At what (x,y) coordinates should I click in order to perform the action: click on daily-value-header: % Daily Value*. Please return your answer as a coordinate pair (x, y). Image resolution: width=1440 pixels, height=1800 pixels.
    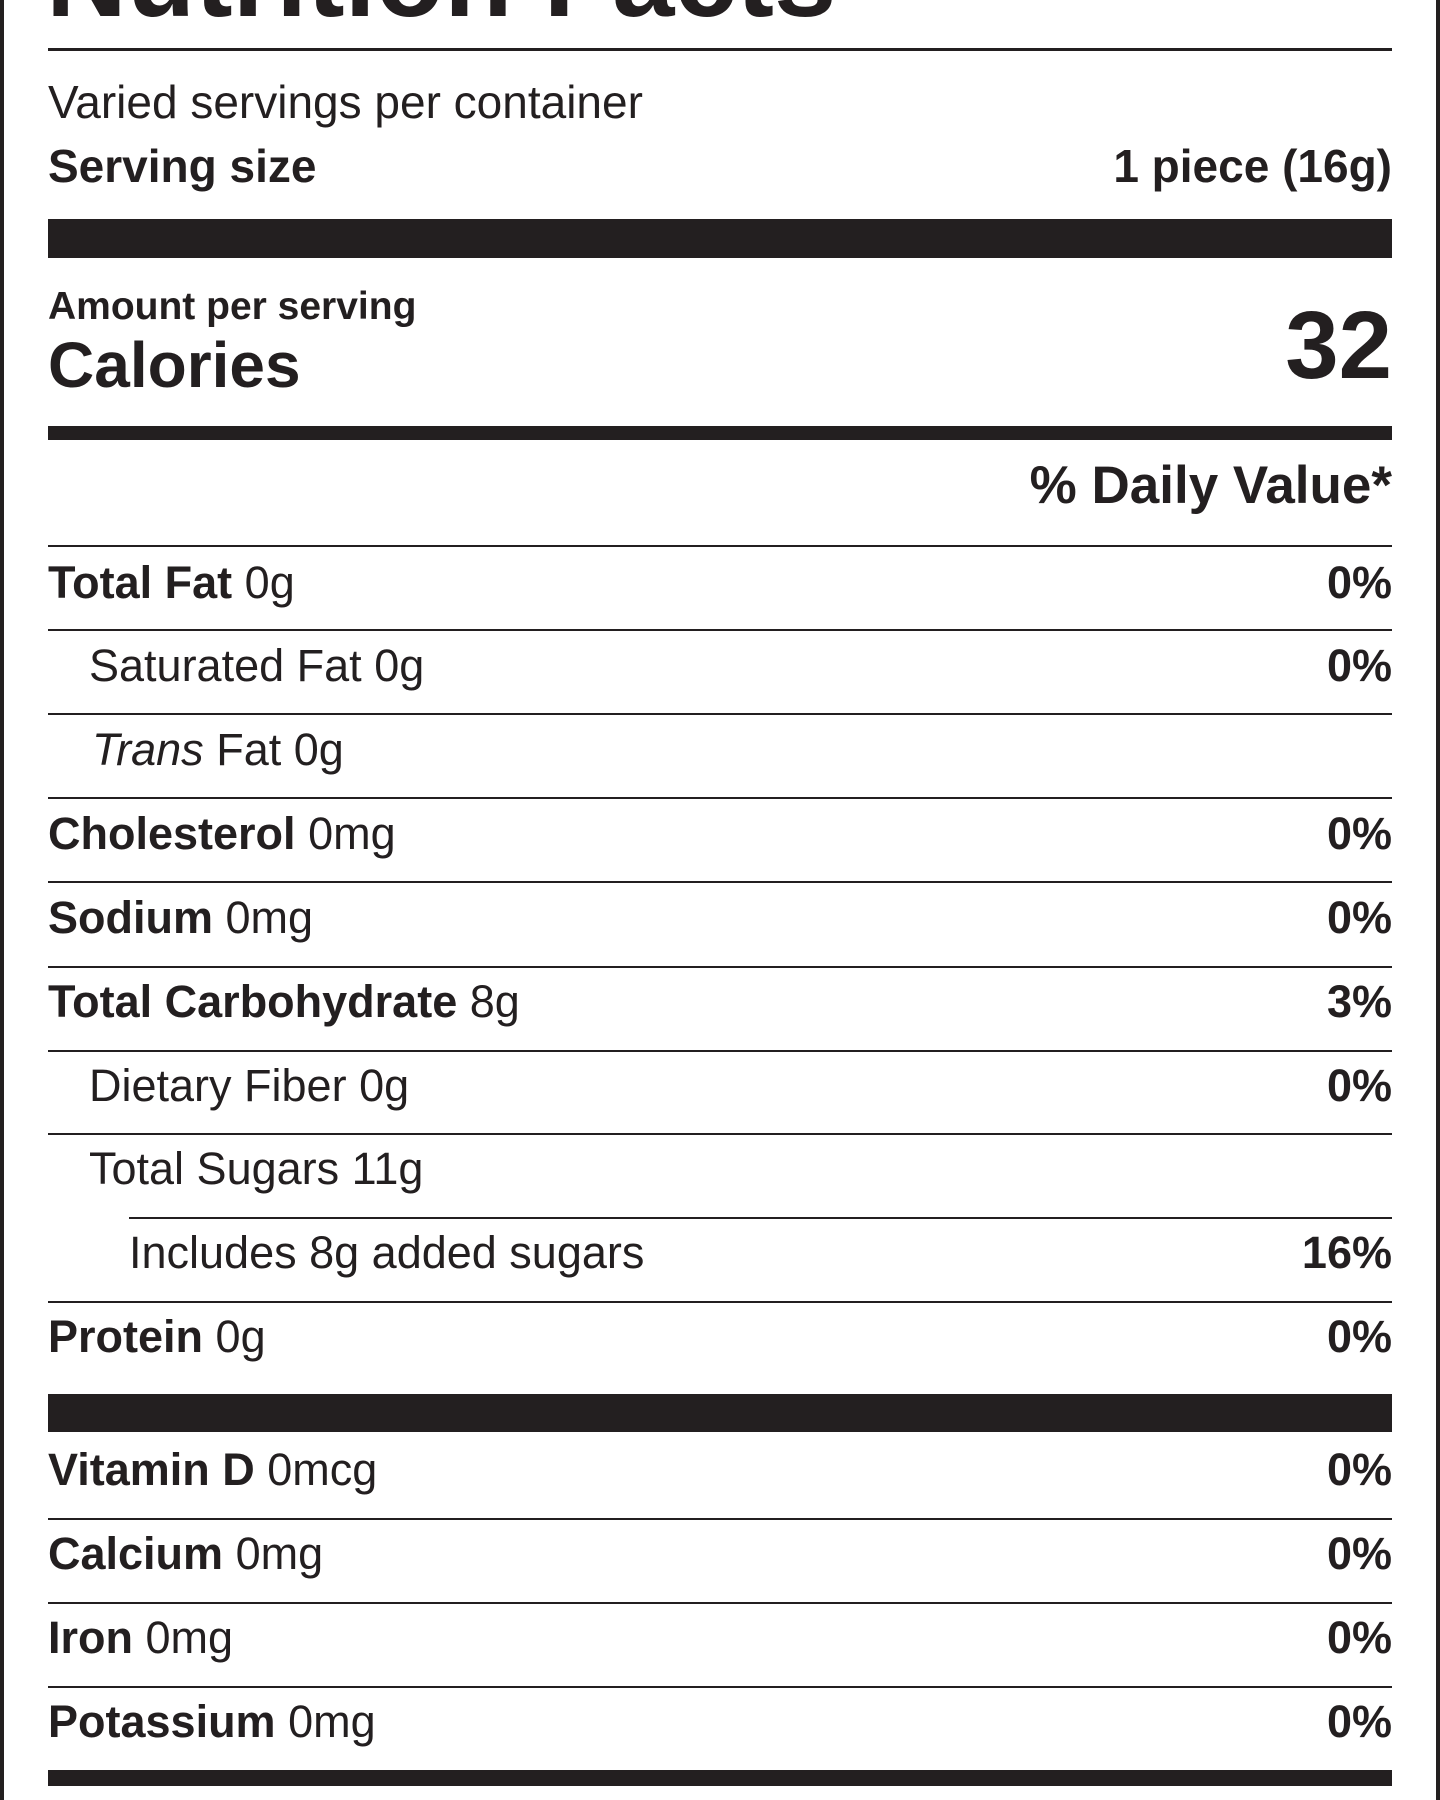
    Looking at the image, I should click on (1210, 485).